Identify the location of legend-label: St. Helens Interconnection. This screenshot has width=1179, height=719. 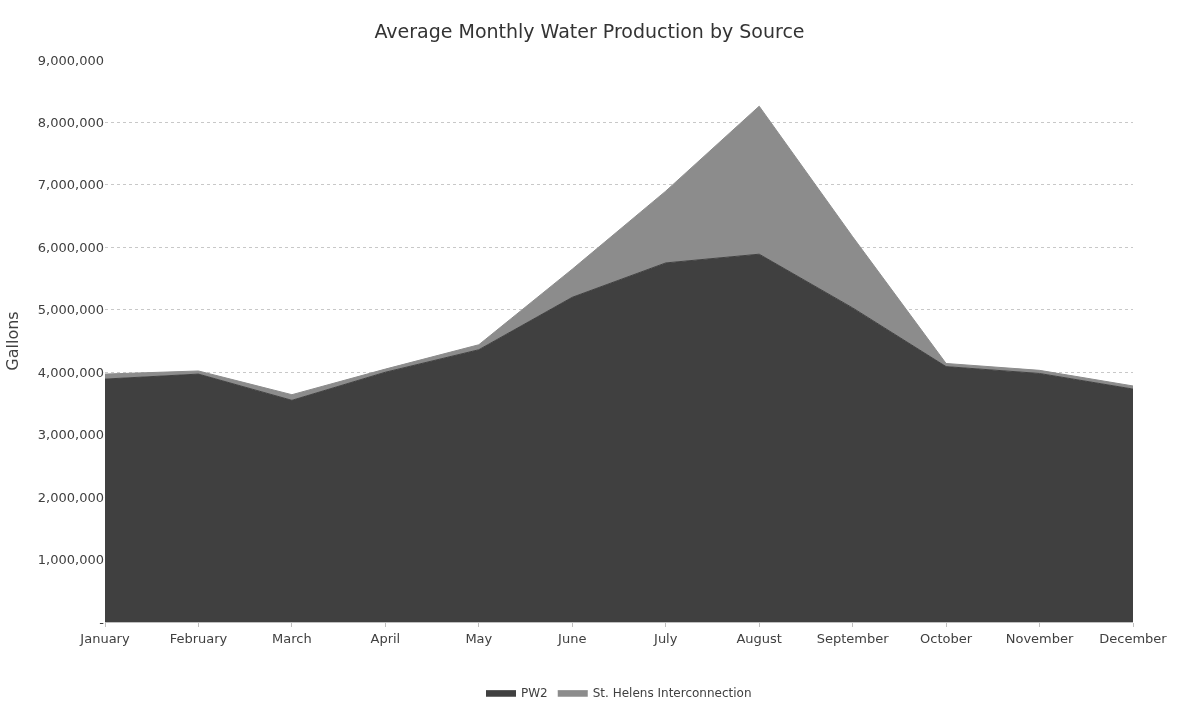
(672, 693).